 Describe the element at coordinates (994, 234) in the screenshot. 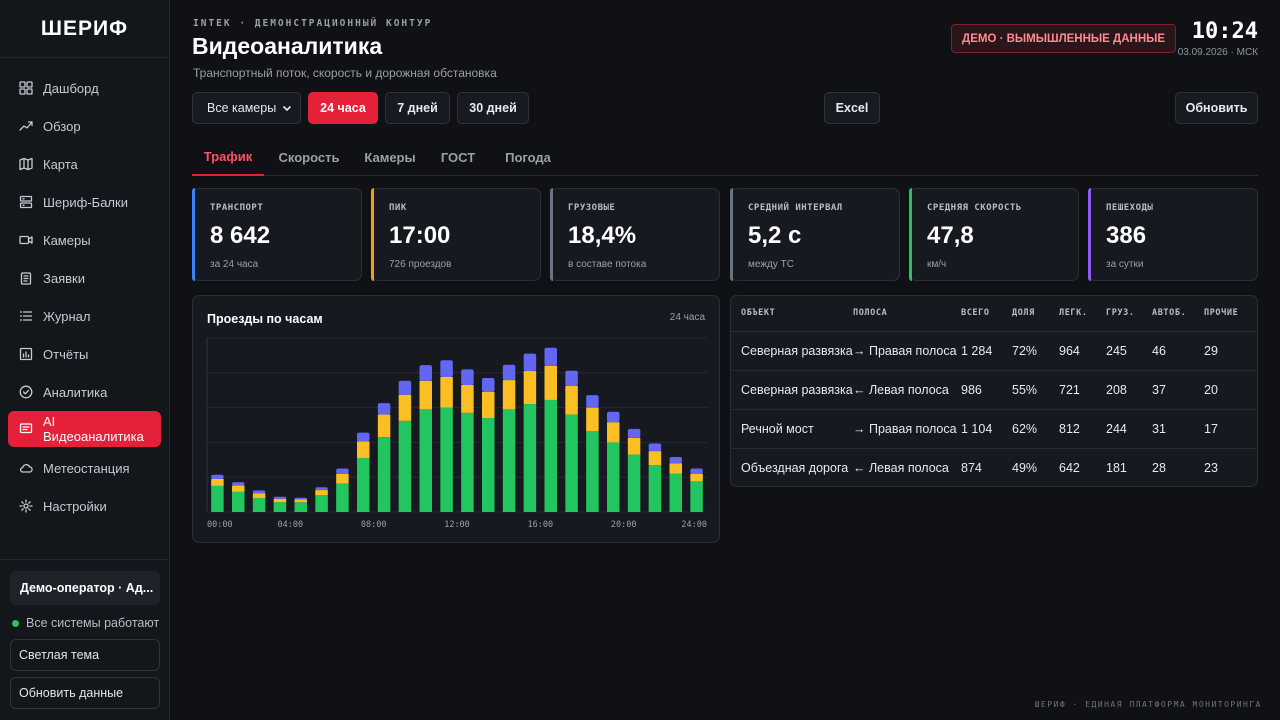

I see `kpi-card-speed: СРЕДНЯЯ СКОРОСТЬ 47,8 км/ч` at that location.